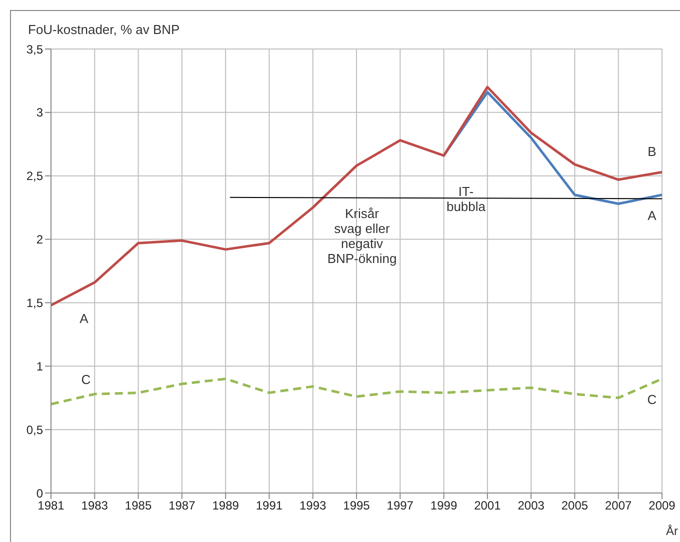  Describe the element at coordinates (40, 493) in the screenshot. I see `y-tick-label: 0` at that location.